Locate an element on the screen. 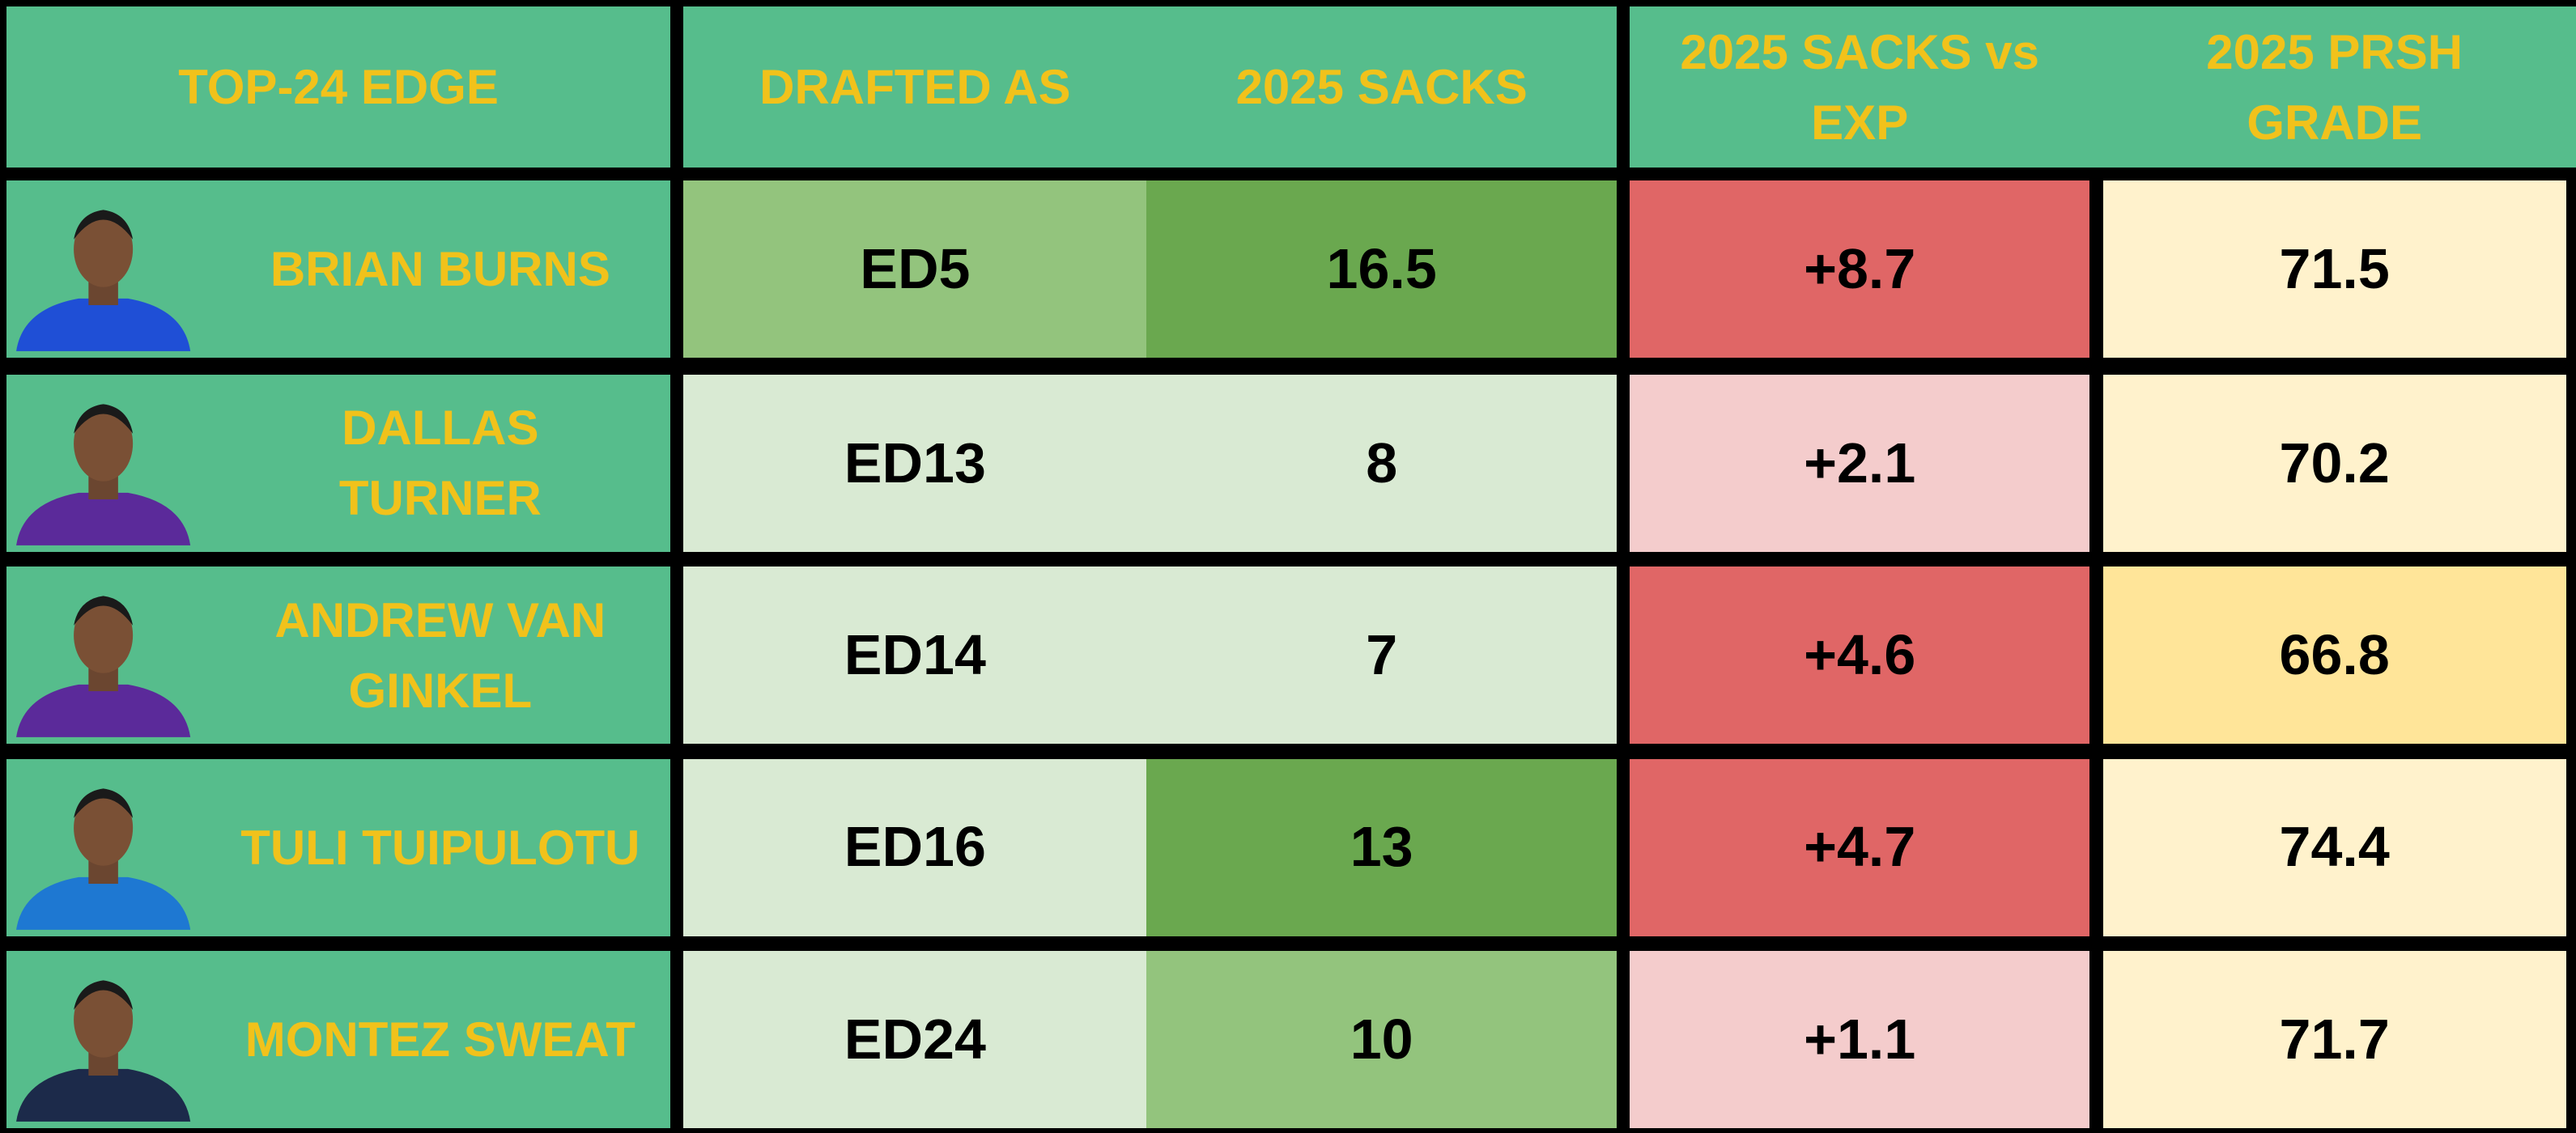 This screenshot has height=1133, width=2576. player-name-text: MONTEZ SWEAT is located at coordinates (439, 1039).